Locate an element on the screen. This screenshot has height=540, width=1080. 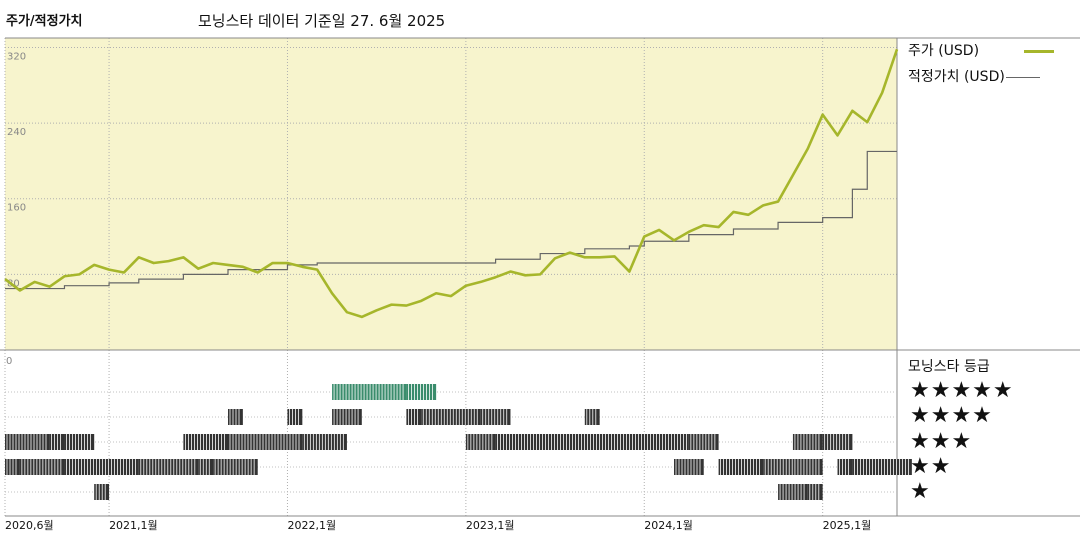
y-tick-label: 160 is located at coordinates (16, 208).